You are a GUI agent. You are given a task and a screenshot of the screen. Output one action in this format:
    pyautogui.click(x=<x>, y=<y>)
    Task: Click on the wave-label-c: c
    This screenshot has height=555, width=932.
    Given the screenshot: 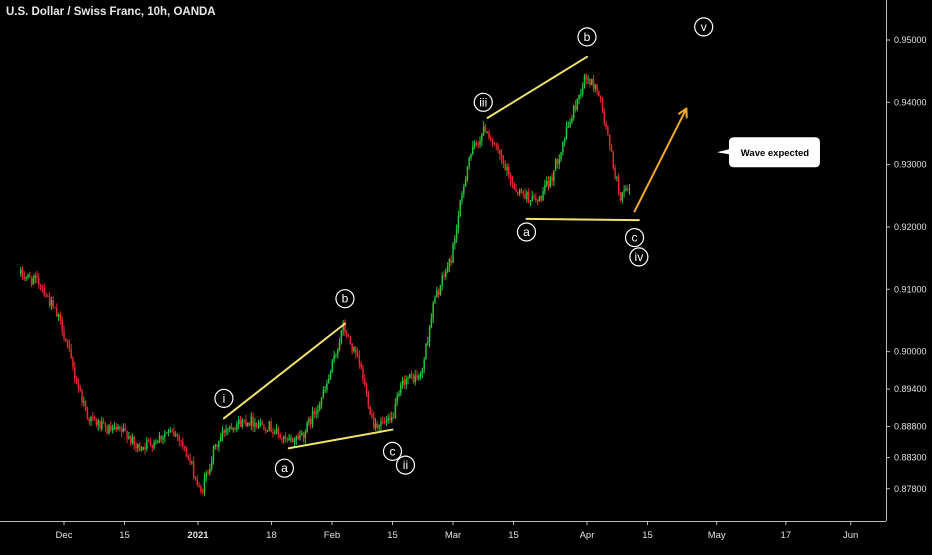 What is the action you would take?
    pyautogui.click(x=634, y=237)
    